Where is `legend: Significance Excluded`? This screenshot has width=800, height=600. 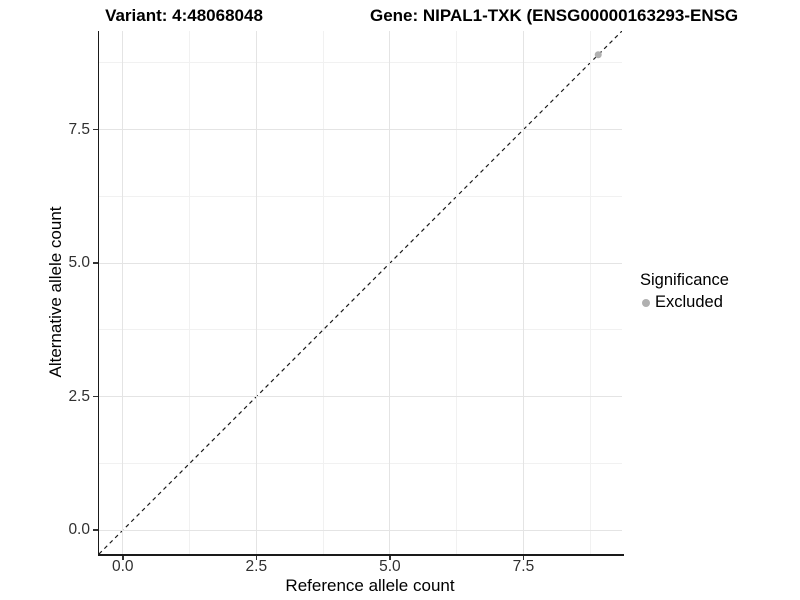
legend: Significance Excluded is located at coordinates (683, 291).